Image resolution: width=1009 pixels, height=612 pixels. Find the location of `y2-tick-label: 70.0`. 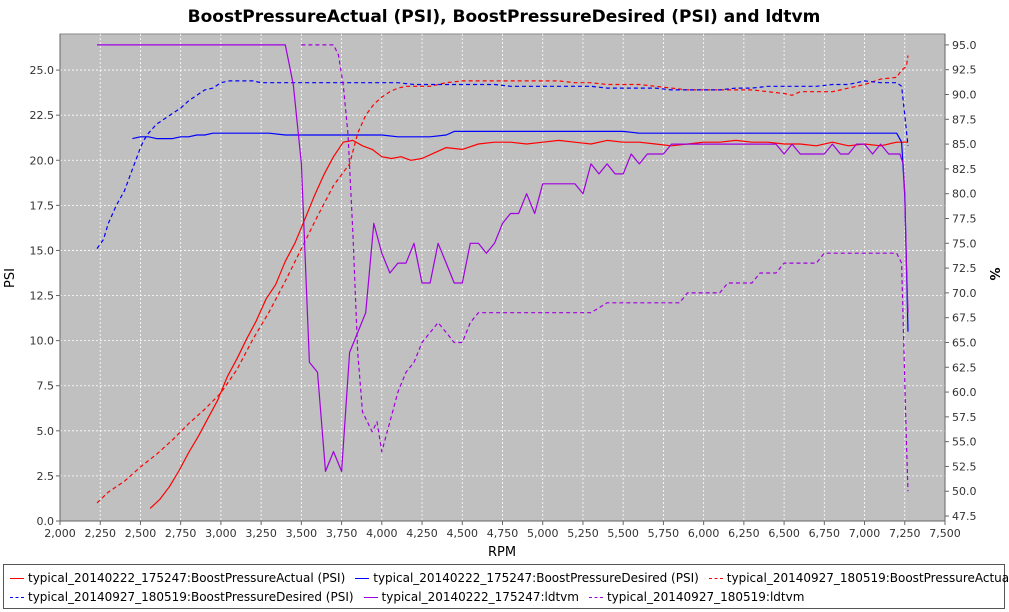

y2-tick-label: 70.0 is located at coordinates (964, 293).